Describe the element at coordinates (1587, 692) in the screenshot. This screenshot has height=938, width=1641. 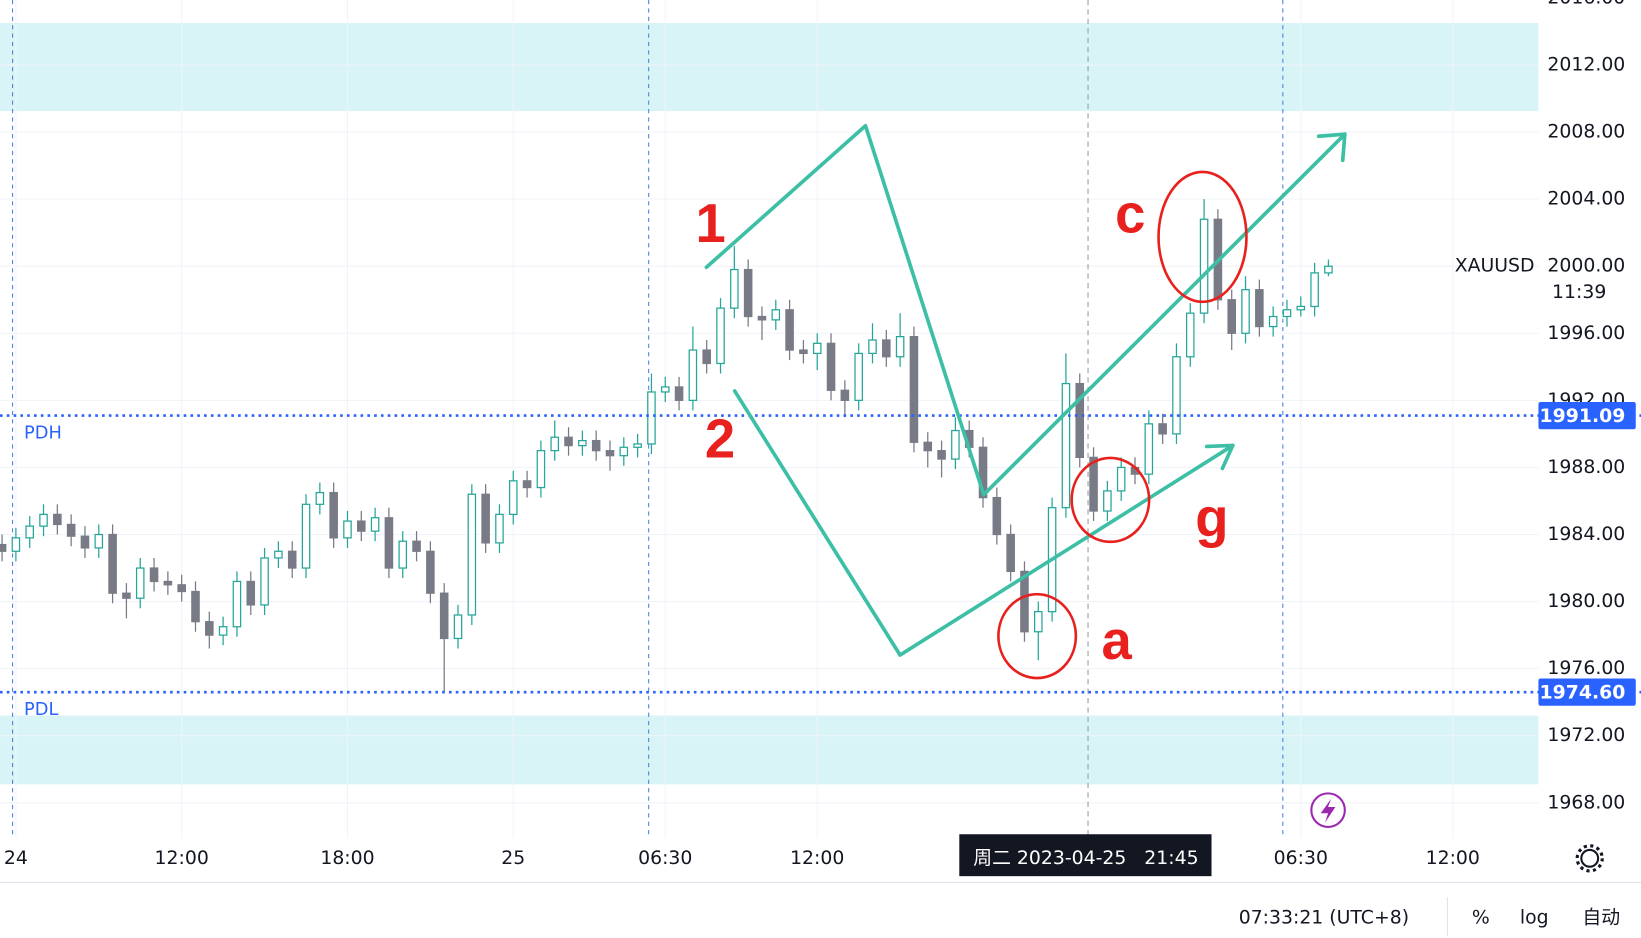
I see `price-tag` at that location.